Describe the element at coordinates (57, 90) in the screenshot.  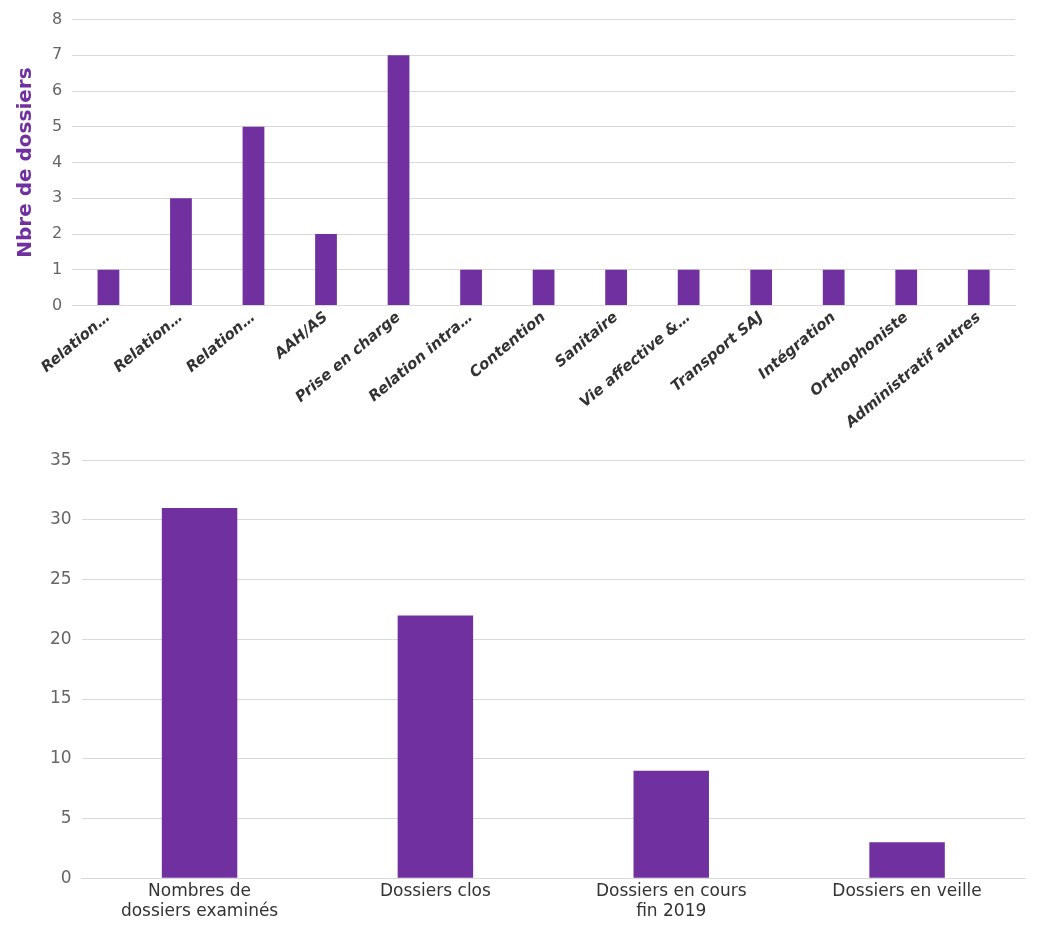
I see `y-tick-label: 6` at that location.